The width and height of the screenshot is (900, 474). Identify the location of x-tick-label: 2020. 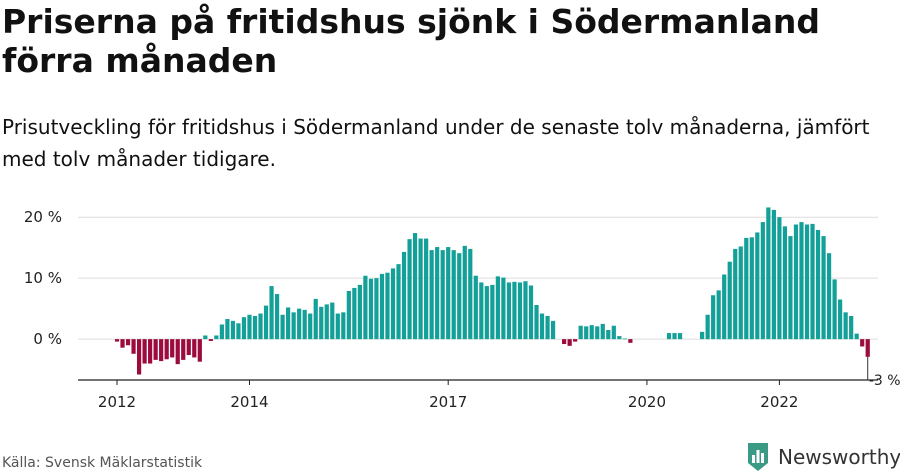
(647, 402).